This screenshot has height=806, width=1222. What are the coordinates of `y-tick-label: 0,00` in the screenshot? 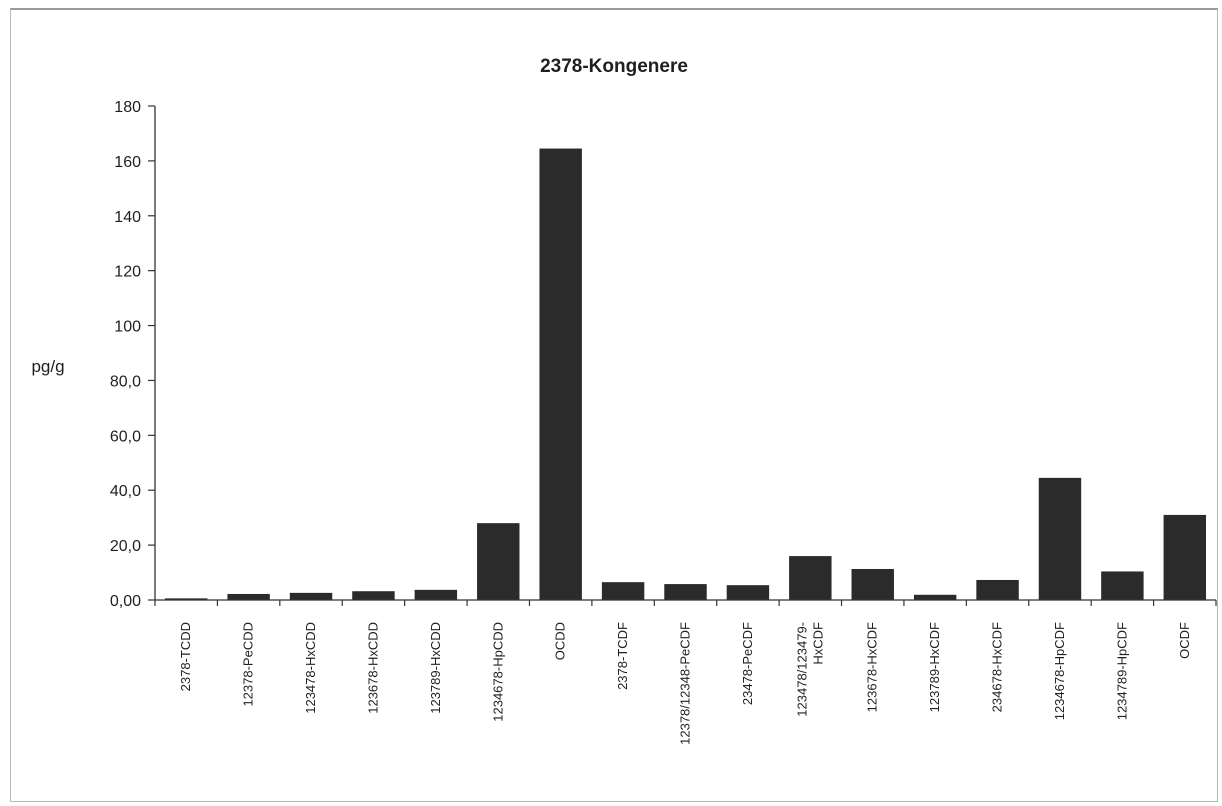 It's located at (125, 601).